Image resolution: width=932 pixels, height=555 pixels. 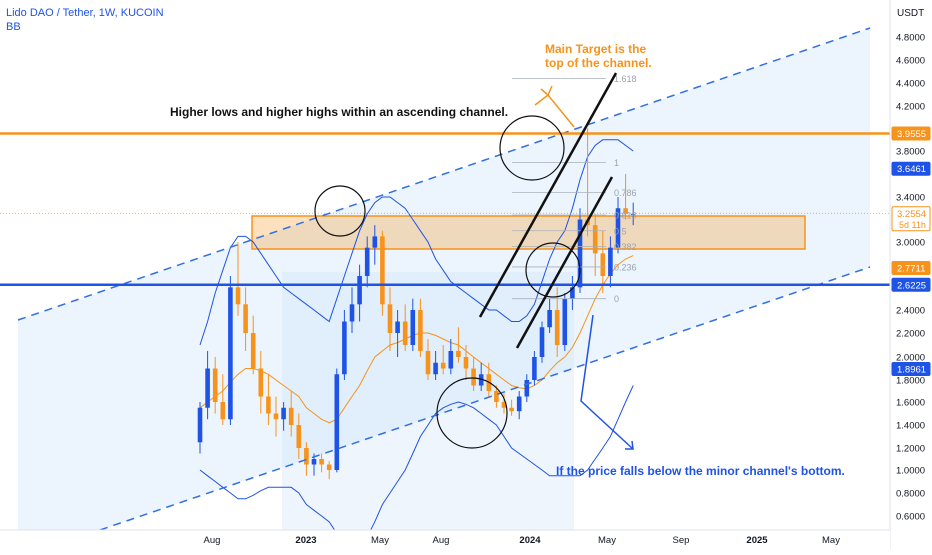 I want to click on minor-channel-lower, so click(x=564, y=262).